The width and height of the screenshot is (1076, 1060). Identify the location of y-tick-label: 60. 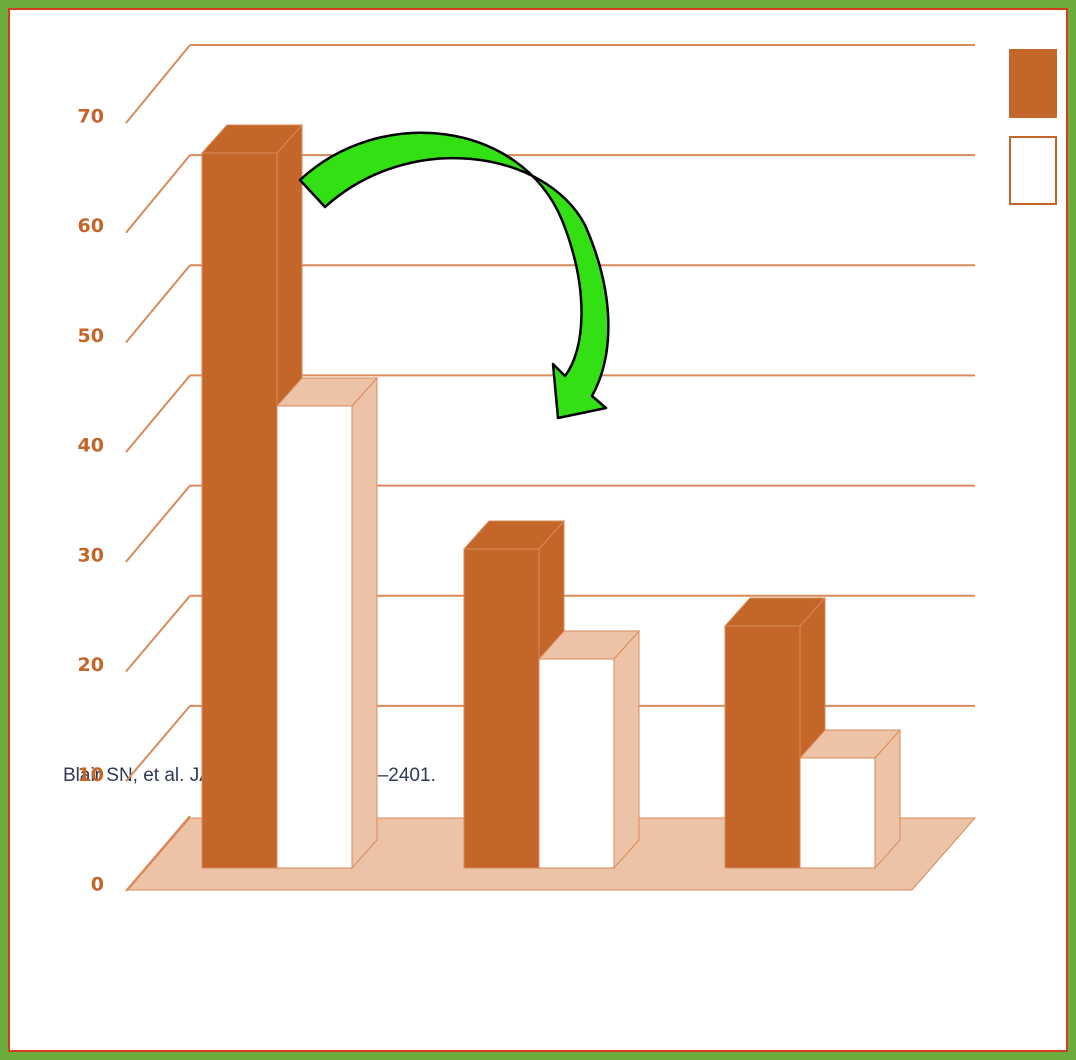
(91, 226).